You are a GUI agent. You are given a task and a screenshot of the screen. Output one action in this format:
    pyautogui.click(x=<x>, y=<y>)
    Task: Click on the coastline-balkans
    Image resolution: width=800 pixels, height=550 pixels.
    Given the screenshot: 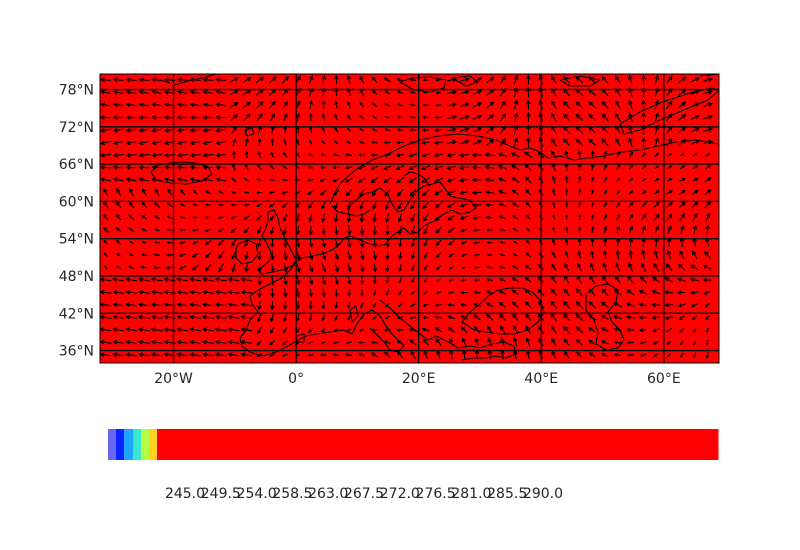 What is the action you would take?
    pyautogui.click(x=448, y=330)
    